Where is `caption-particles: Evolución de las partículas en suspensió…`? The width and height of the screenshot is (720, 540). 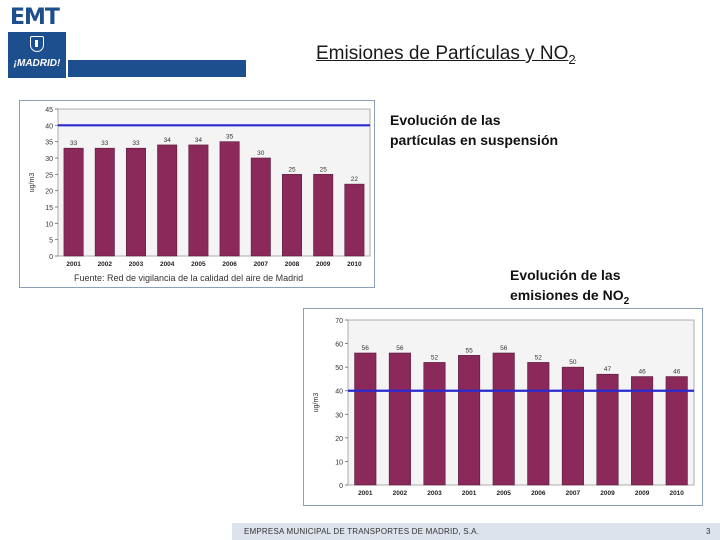
caption-particles: Evolución de las partículas en suspensió… is located at coordinates (474, 130).